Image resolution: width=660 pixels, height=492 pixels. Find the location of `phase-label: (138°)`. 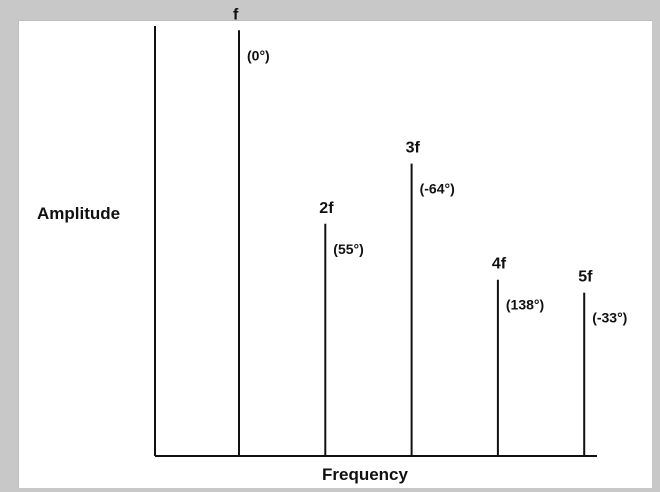

phase-label: (138°) is located at coordinates (525, 305).